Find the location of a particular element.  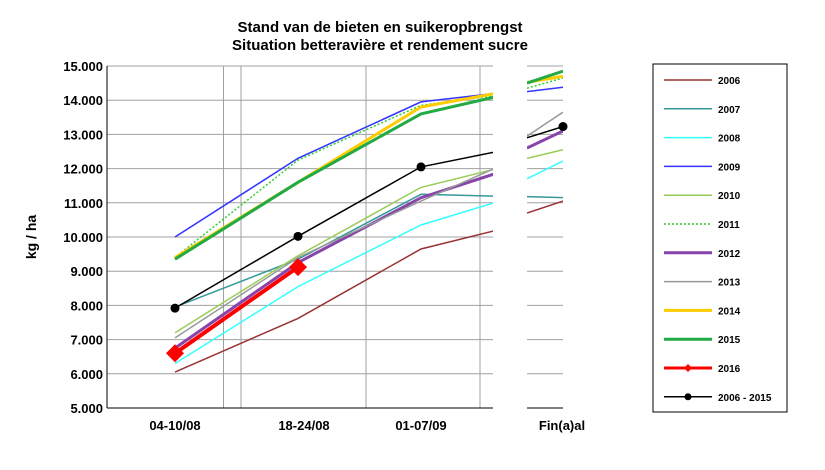

series-line-2013 is located at coordinates (333, 253).